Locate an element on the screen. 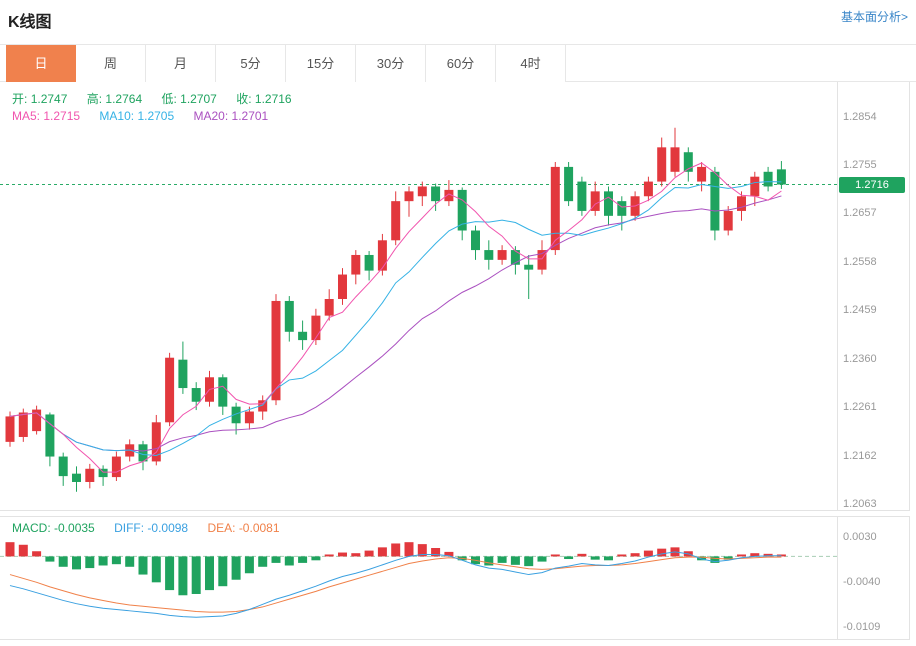 This screenshot has width=916, height=646. macd-legend: MACD: -0.0035 DIFF: -0.0098 DEA: -0.0081 is located at coordinates (154, 528).